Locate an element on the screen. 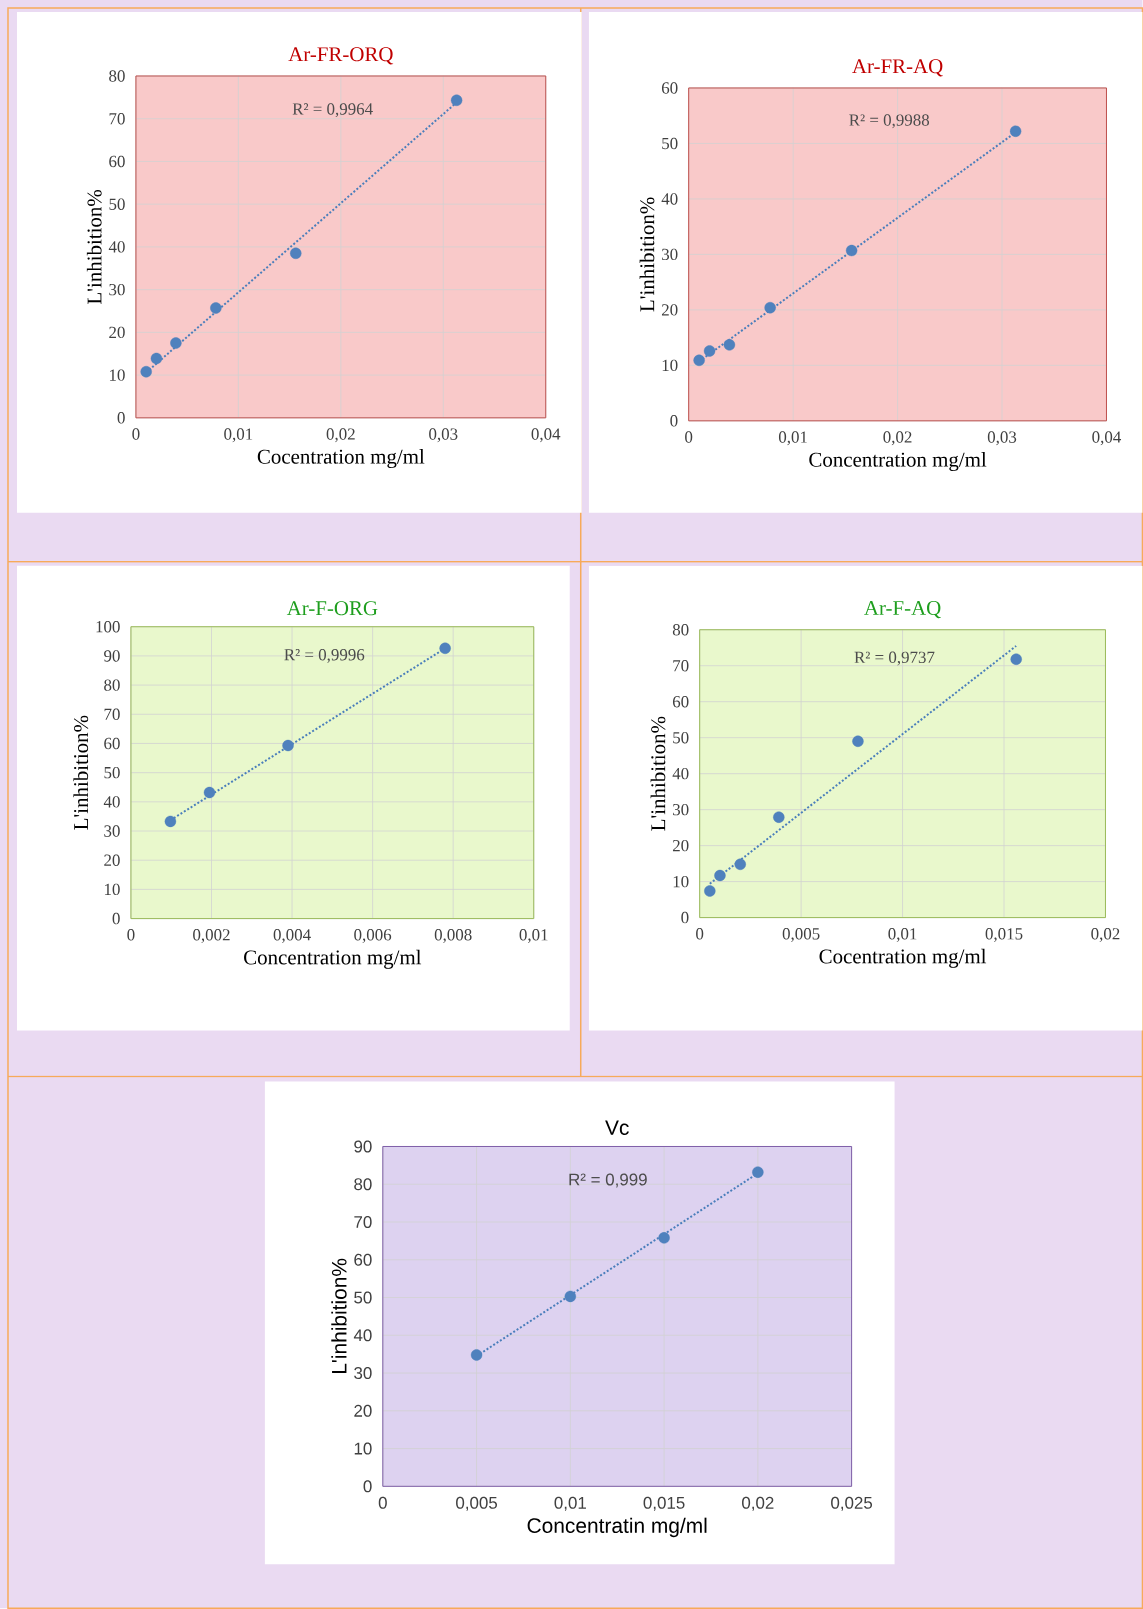 This screenshot has height=1609, width=1143. annotation: R² = 0,999 is located at coordinates (608, 1180).